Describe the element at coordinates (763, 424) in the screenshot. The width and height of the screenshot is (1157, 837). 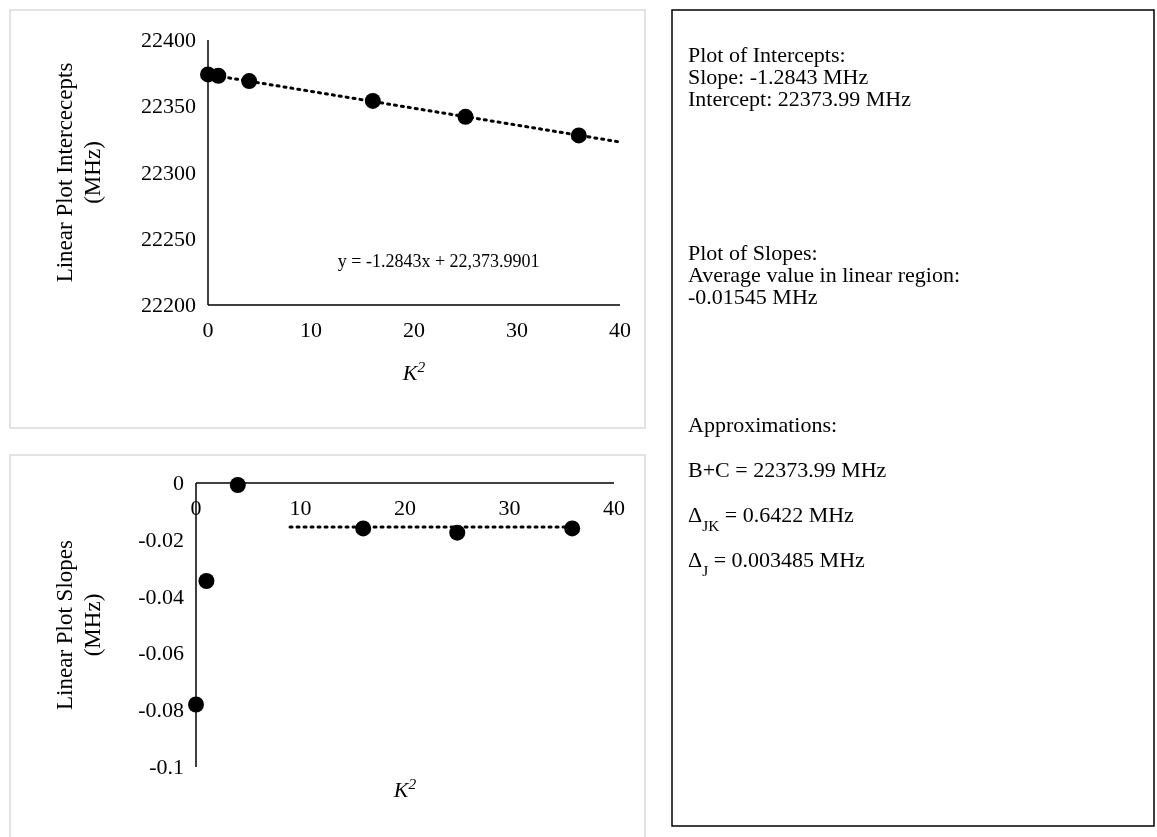
I see `text: Approximations:` at that location.